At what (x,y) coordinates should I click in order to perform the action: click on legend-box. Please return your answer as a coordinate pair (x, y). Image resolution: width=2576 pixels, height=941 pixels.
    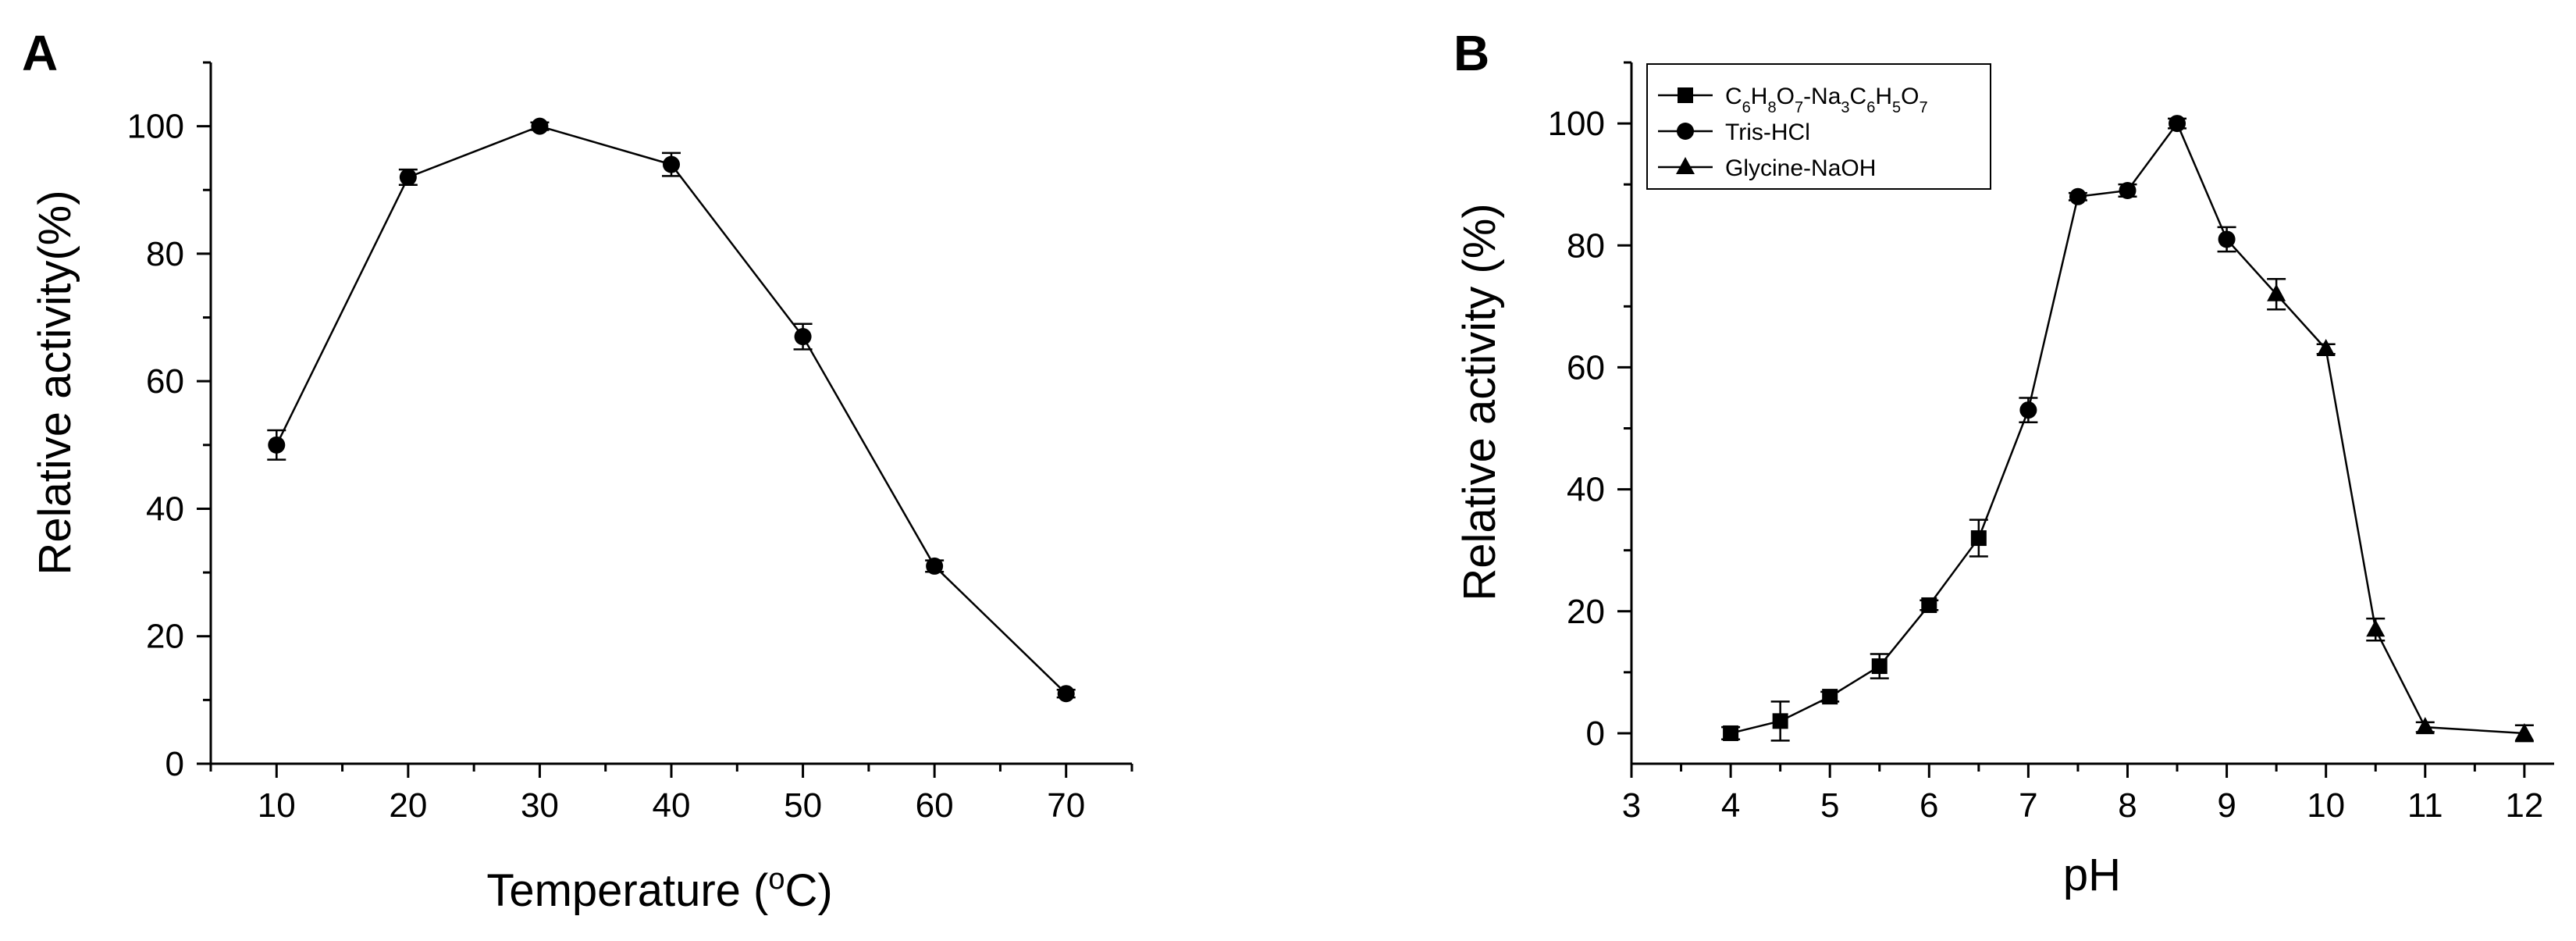
    Looking at the image, I should click on (1818, 127).